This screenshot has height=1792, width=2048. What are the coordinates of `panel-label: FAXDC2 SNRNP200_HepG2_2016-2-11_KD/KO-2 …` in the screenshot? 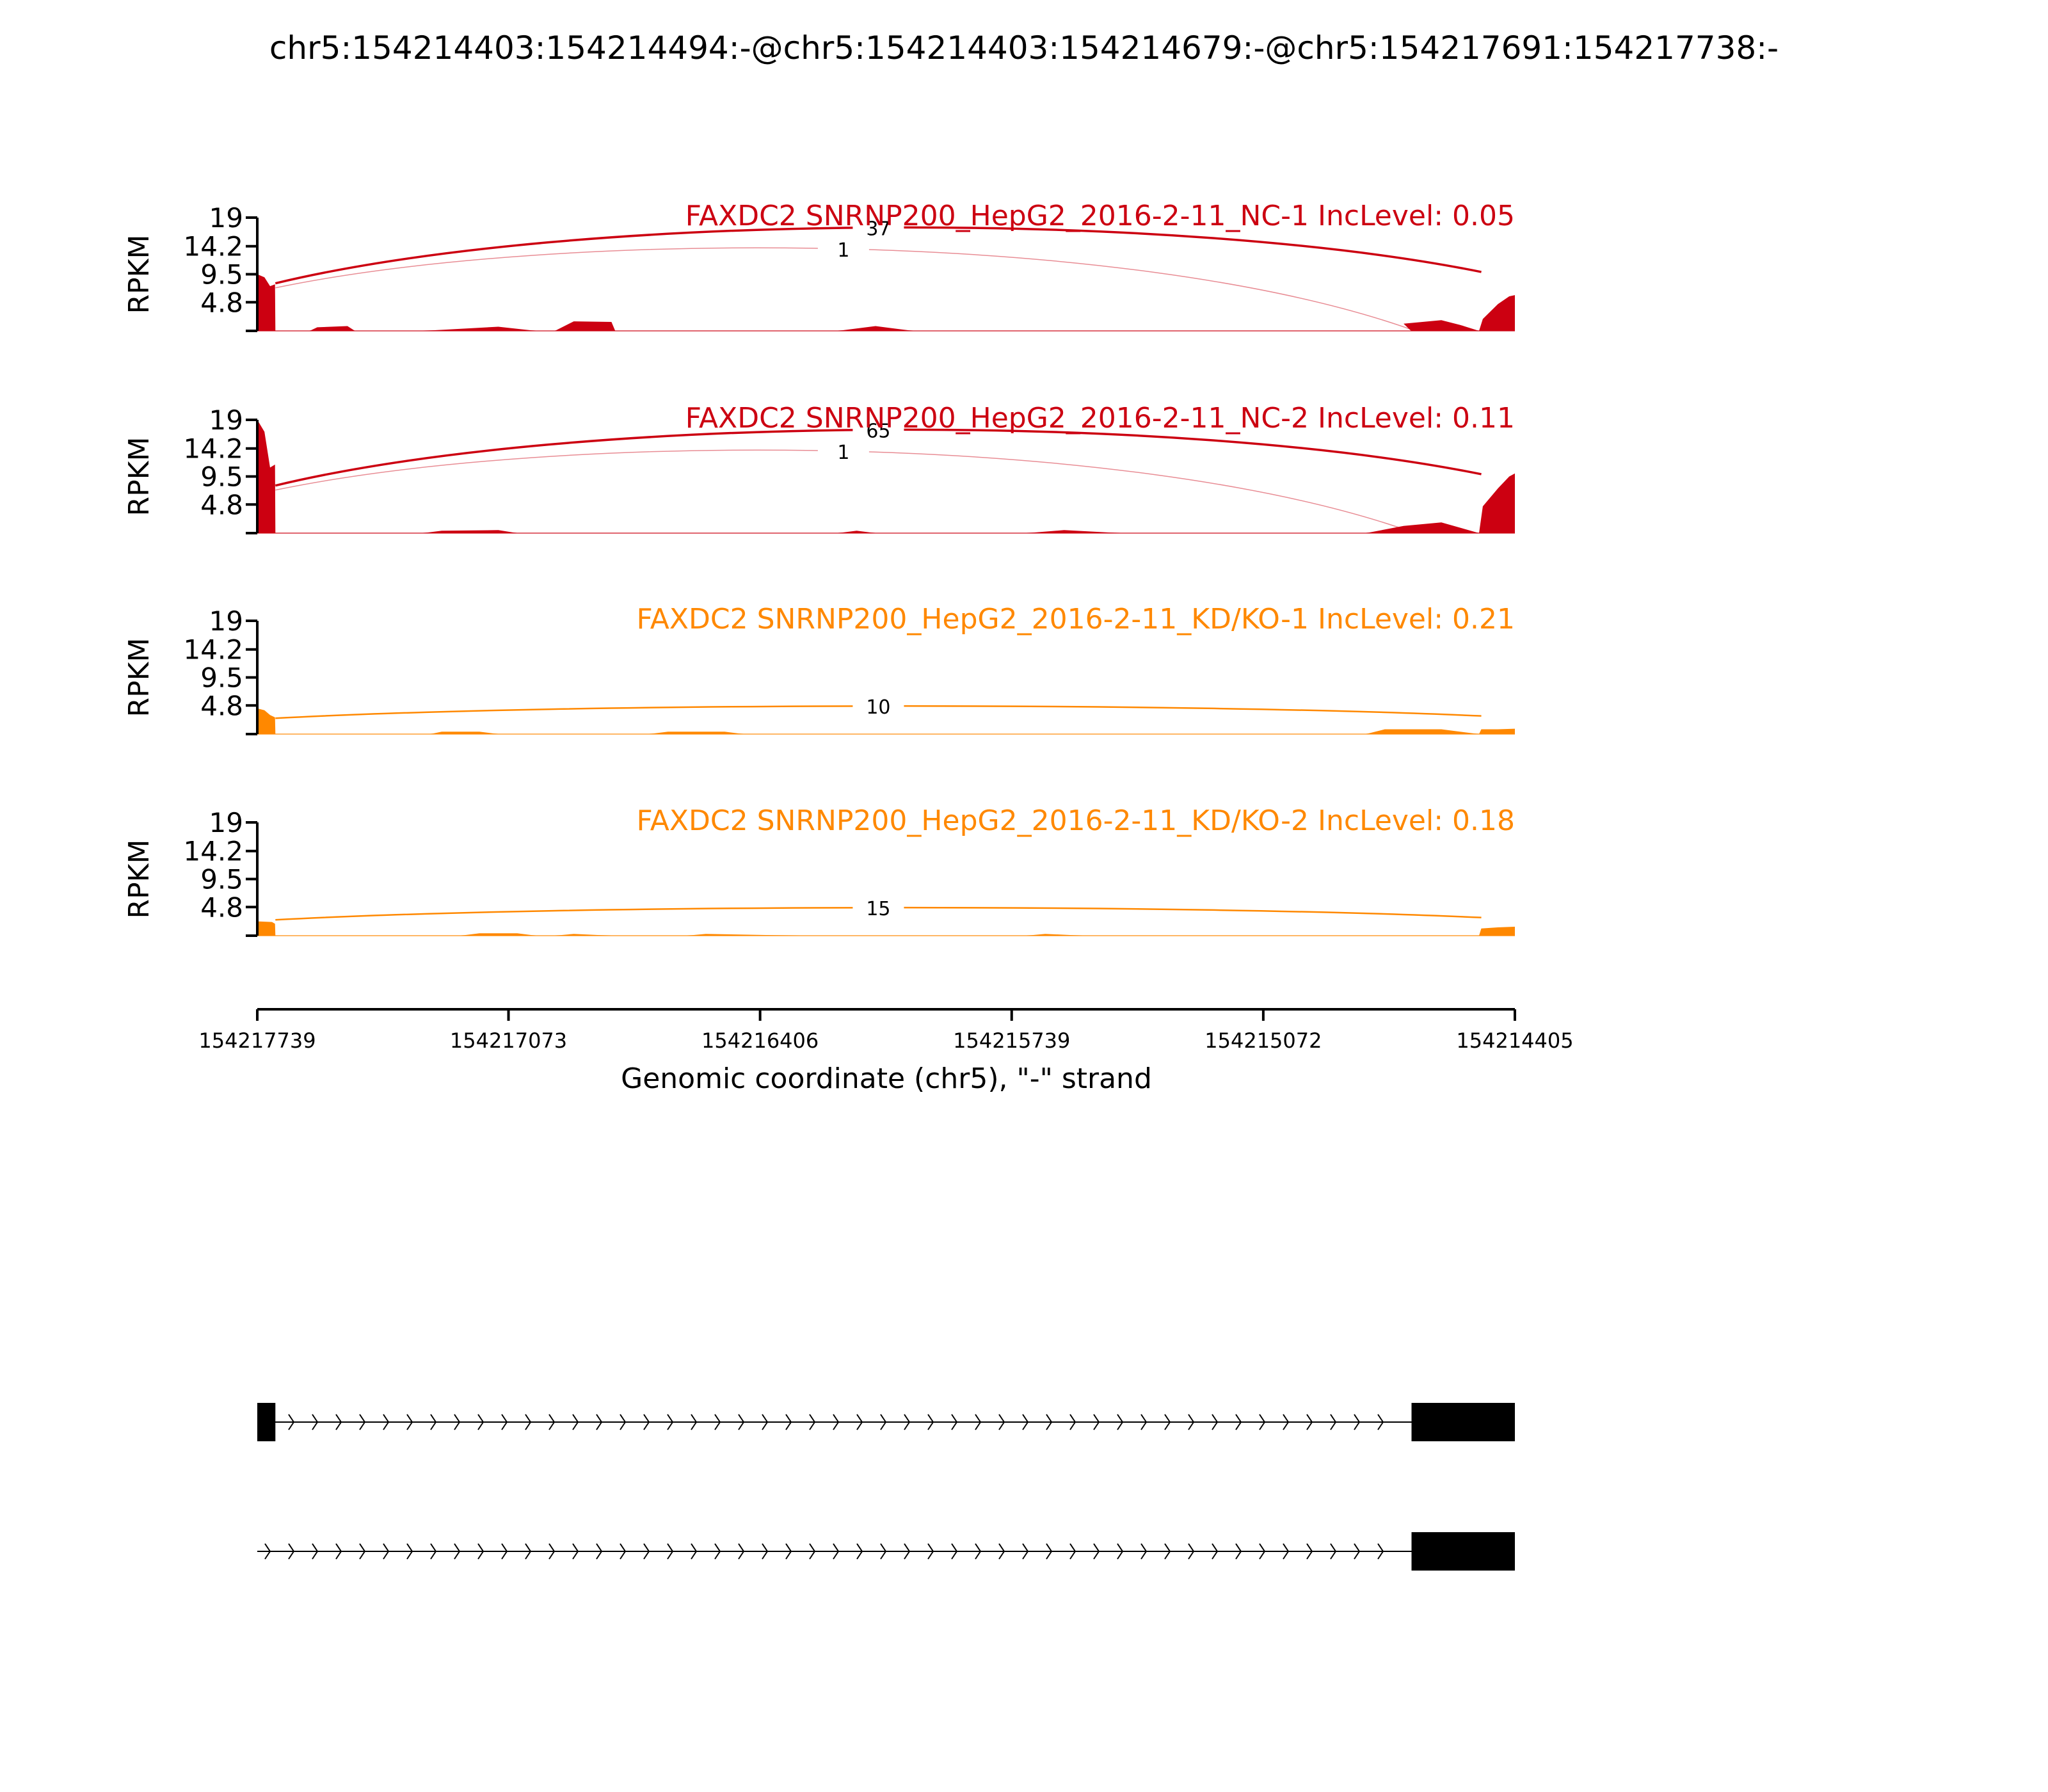 It's located at (1075, 820).